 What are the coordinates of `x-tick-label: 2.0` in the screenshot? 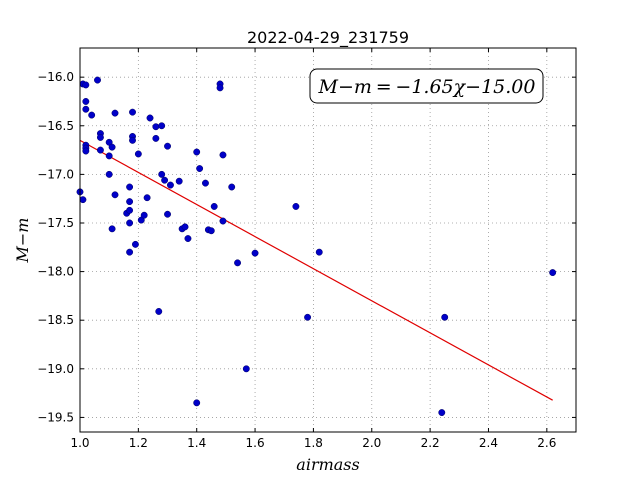 It's located at (371, 443).